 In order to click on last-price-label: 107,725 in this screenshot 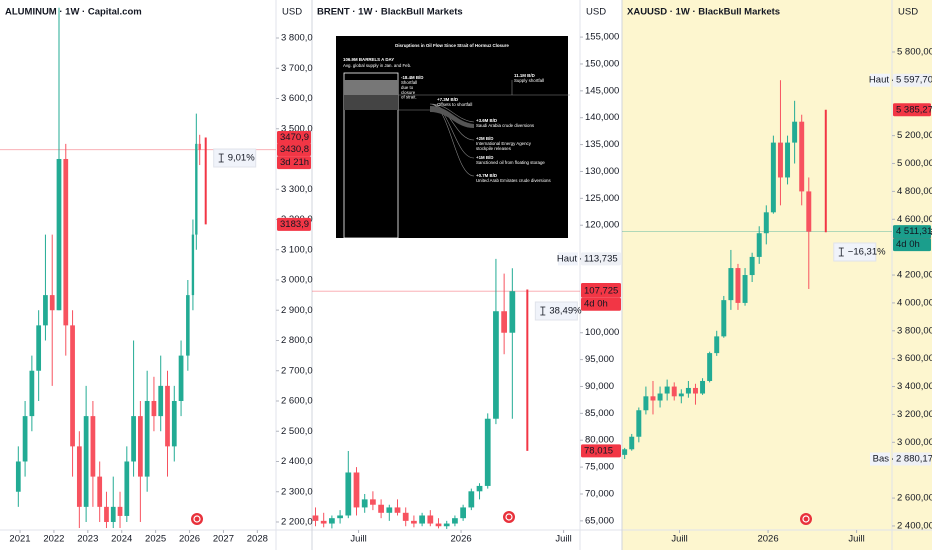, I will do `click(601, 291)`.